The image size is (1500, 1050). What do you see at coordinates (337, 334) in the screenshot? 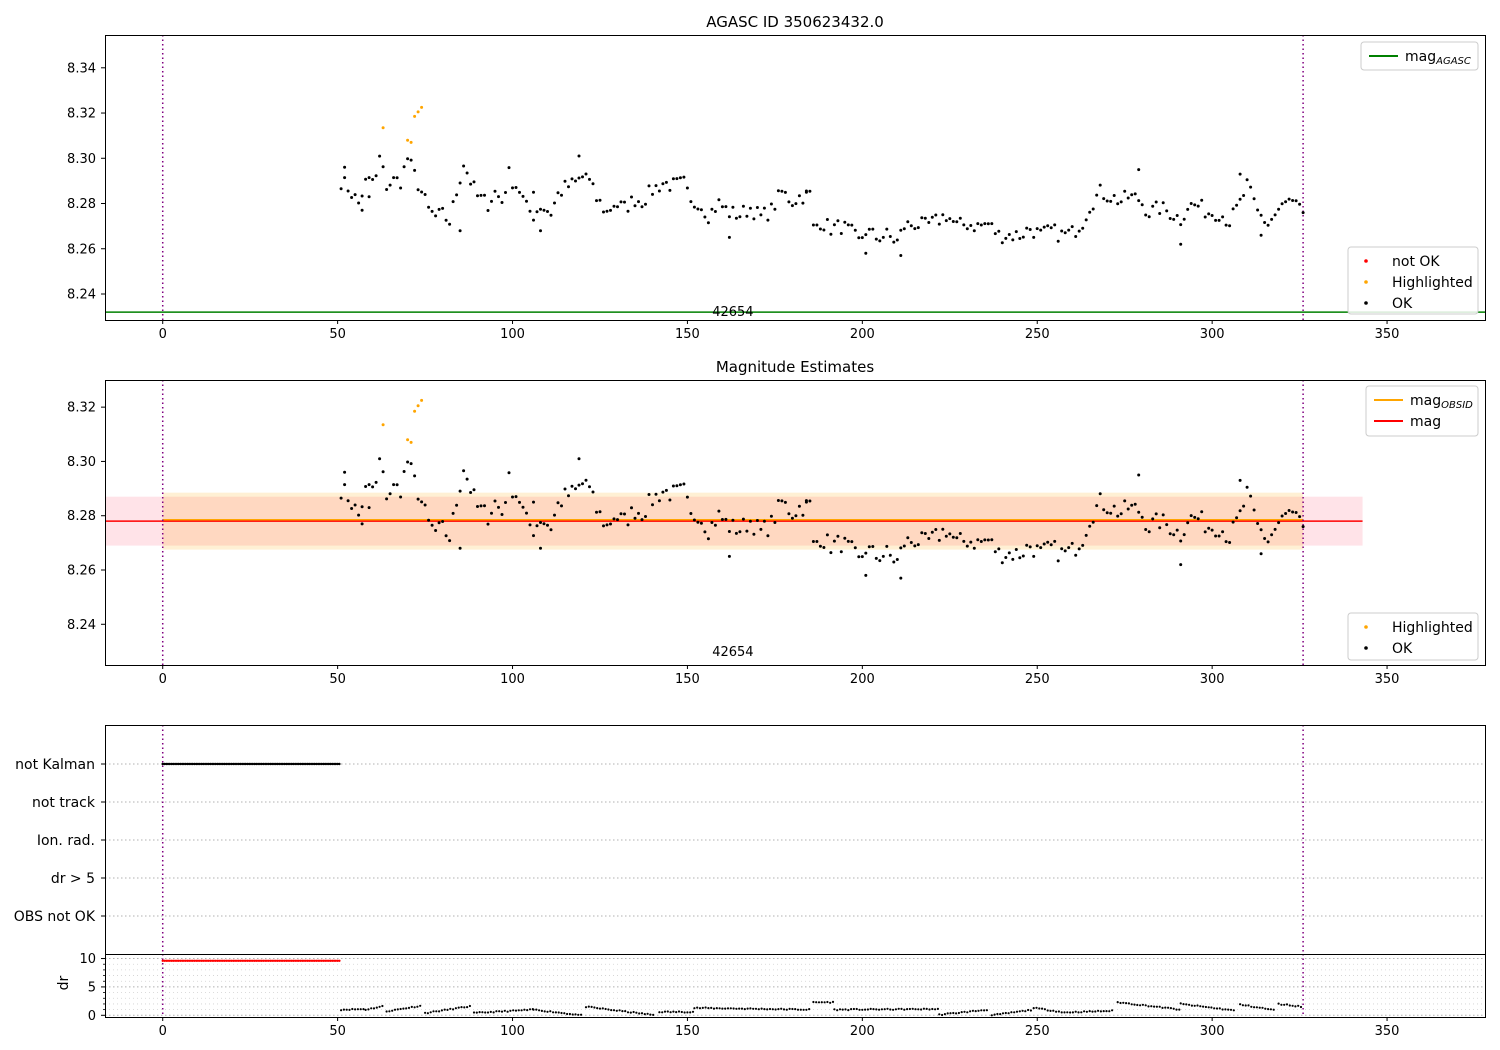
I see `x-tick-label: 50` at bounding box center [337, 334].